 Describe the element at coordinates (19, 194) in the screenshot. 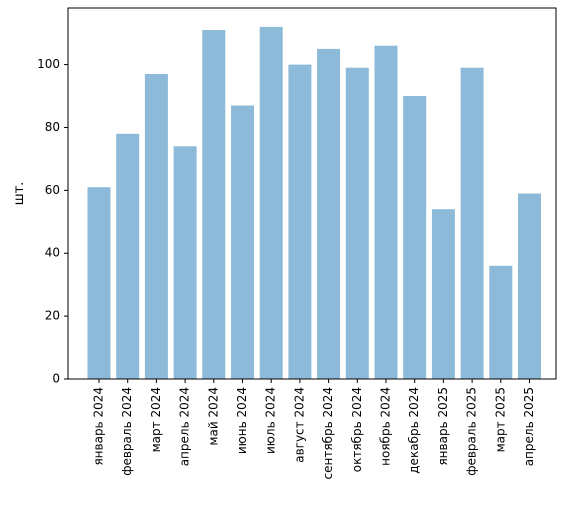

I see `y-axis-label: шт.` at that location.